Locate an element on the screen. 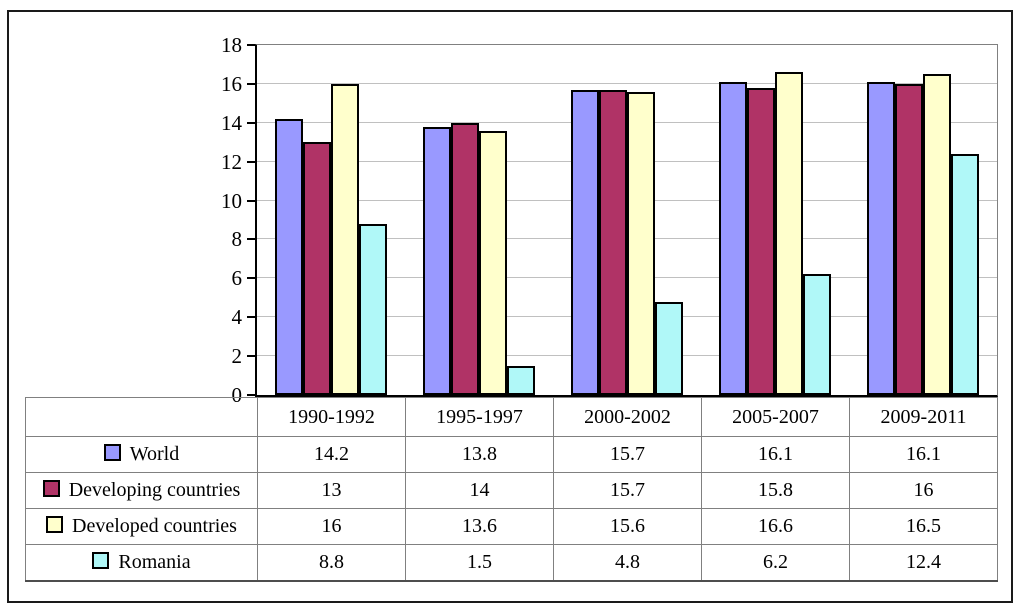 The height and width of the screenshot is (611, 1024). category-label: 2000-2002 is located at coordinates (627, 417).